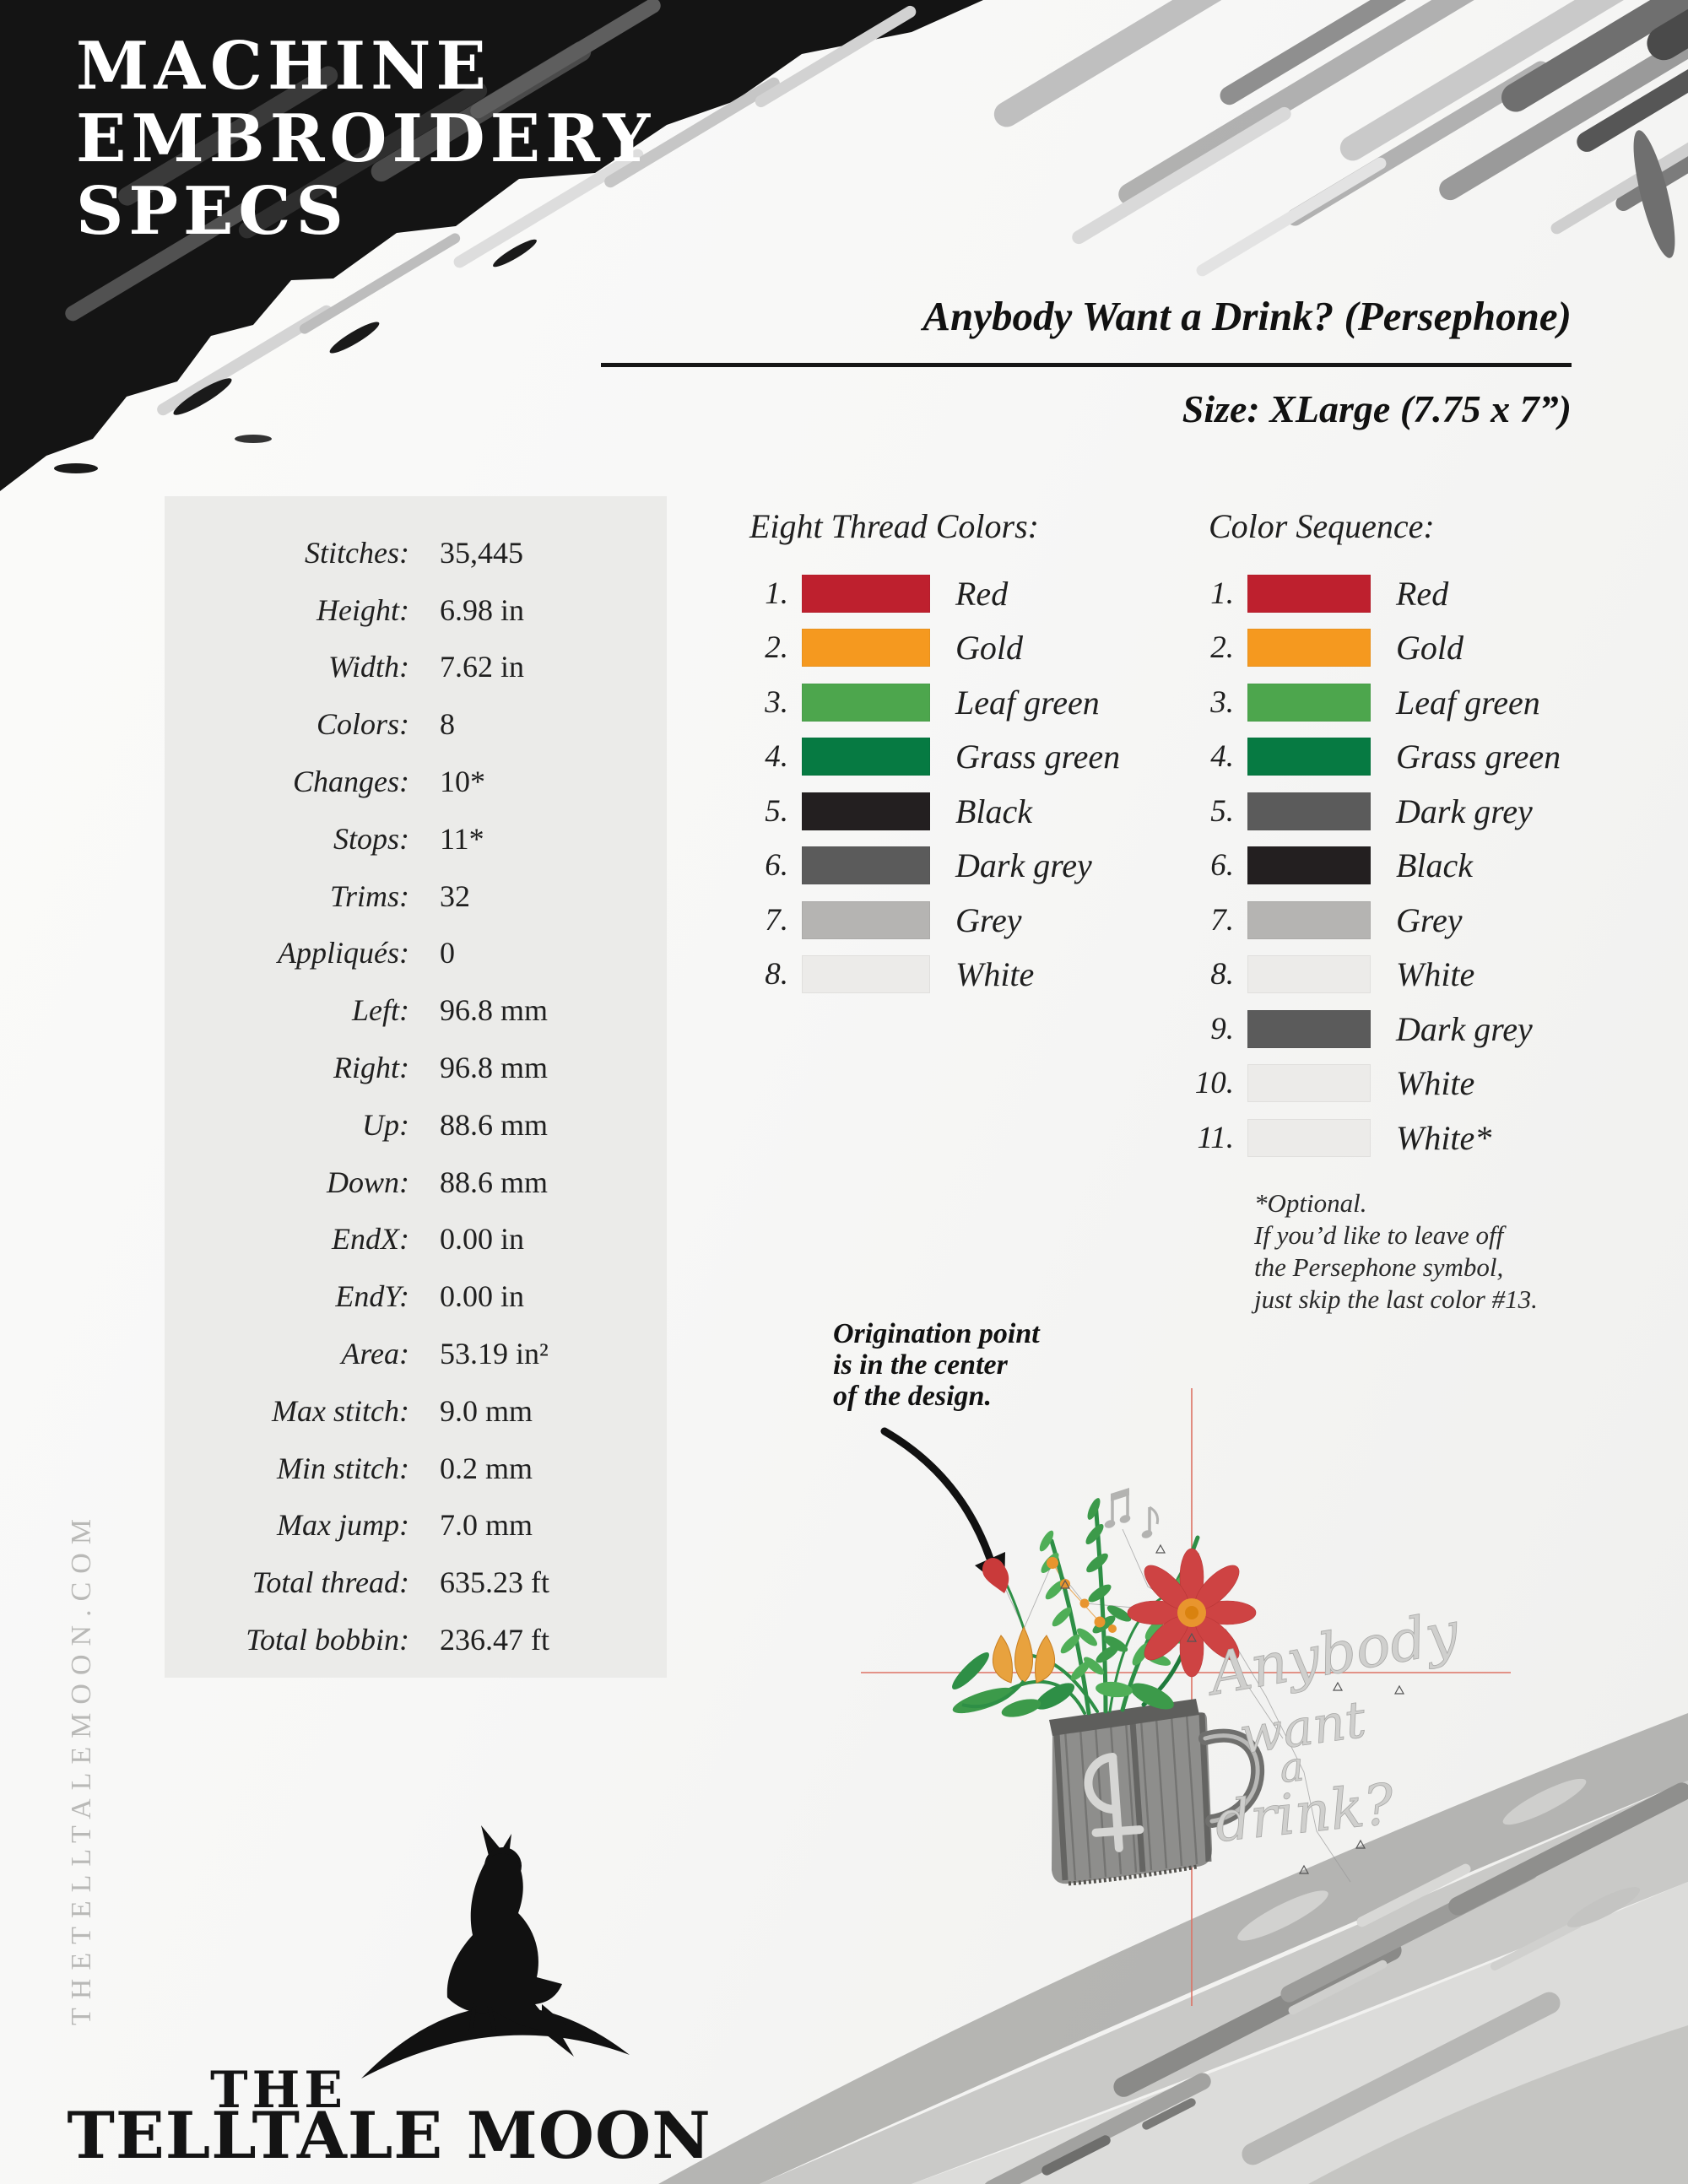 The width and height of the screenshot is (1688, 2184). What do you see at coordinates (212, 211) in the screenshot?
I see `page-title-line: SPECS` at bounding box center [212, 211].